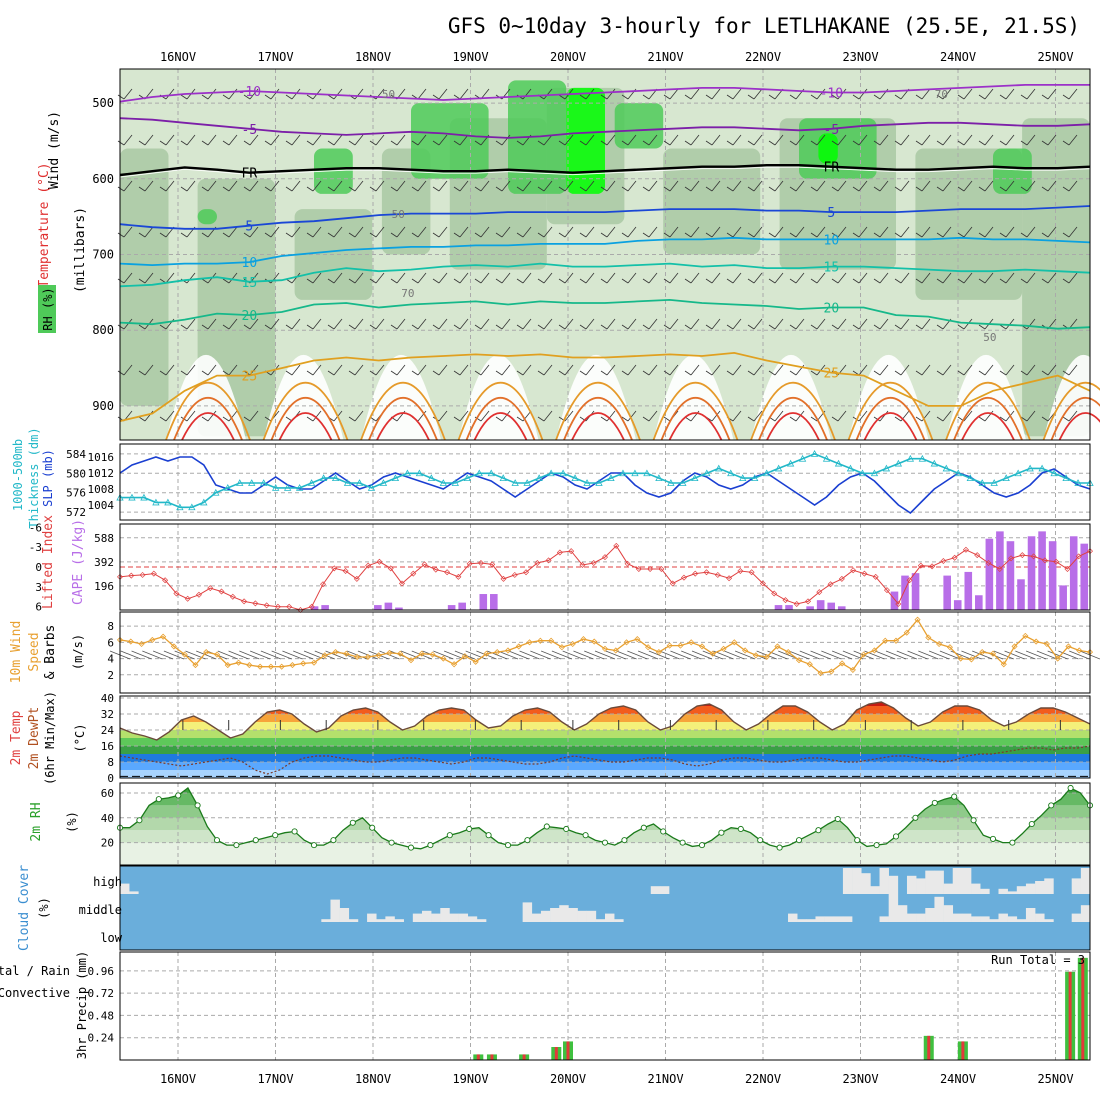 This screenshot has height=1100, width=1100. What do you see at coordinates (958, 1079) in the screenshot?
I see `date-label-bottom: 24NOV` at bounding box center [958, 1079].